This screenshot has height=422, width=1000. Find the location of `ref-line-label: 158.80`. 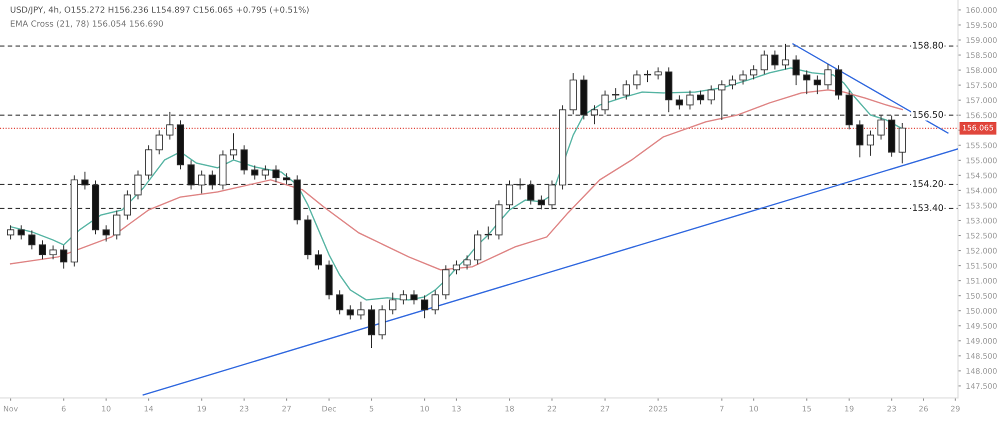

ref-line-label: 158.80 is located at coordinates (928, 45).